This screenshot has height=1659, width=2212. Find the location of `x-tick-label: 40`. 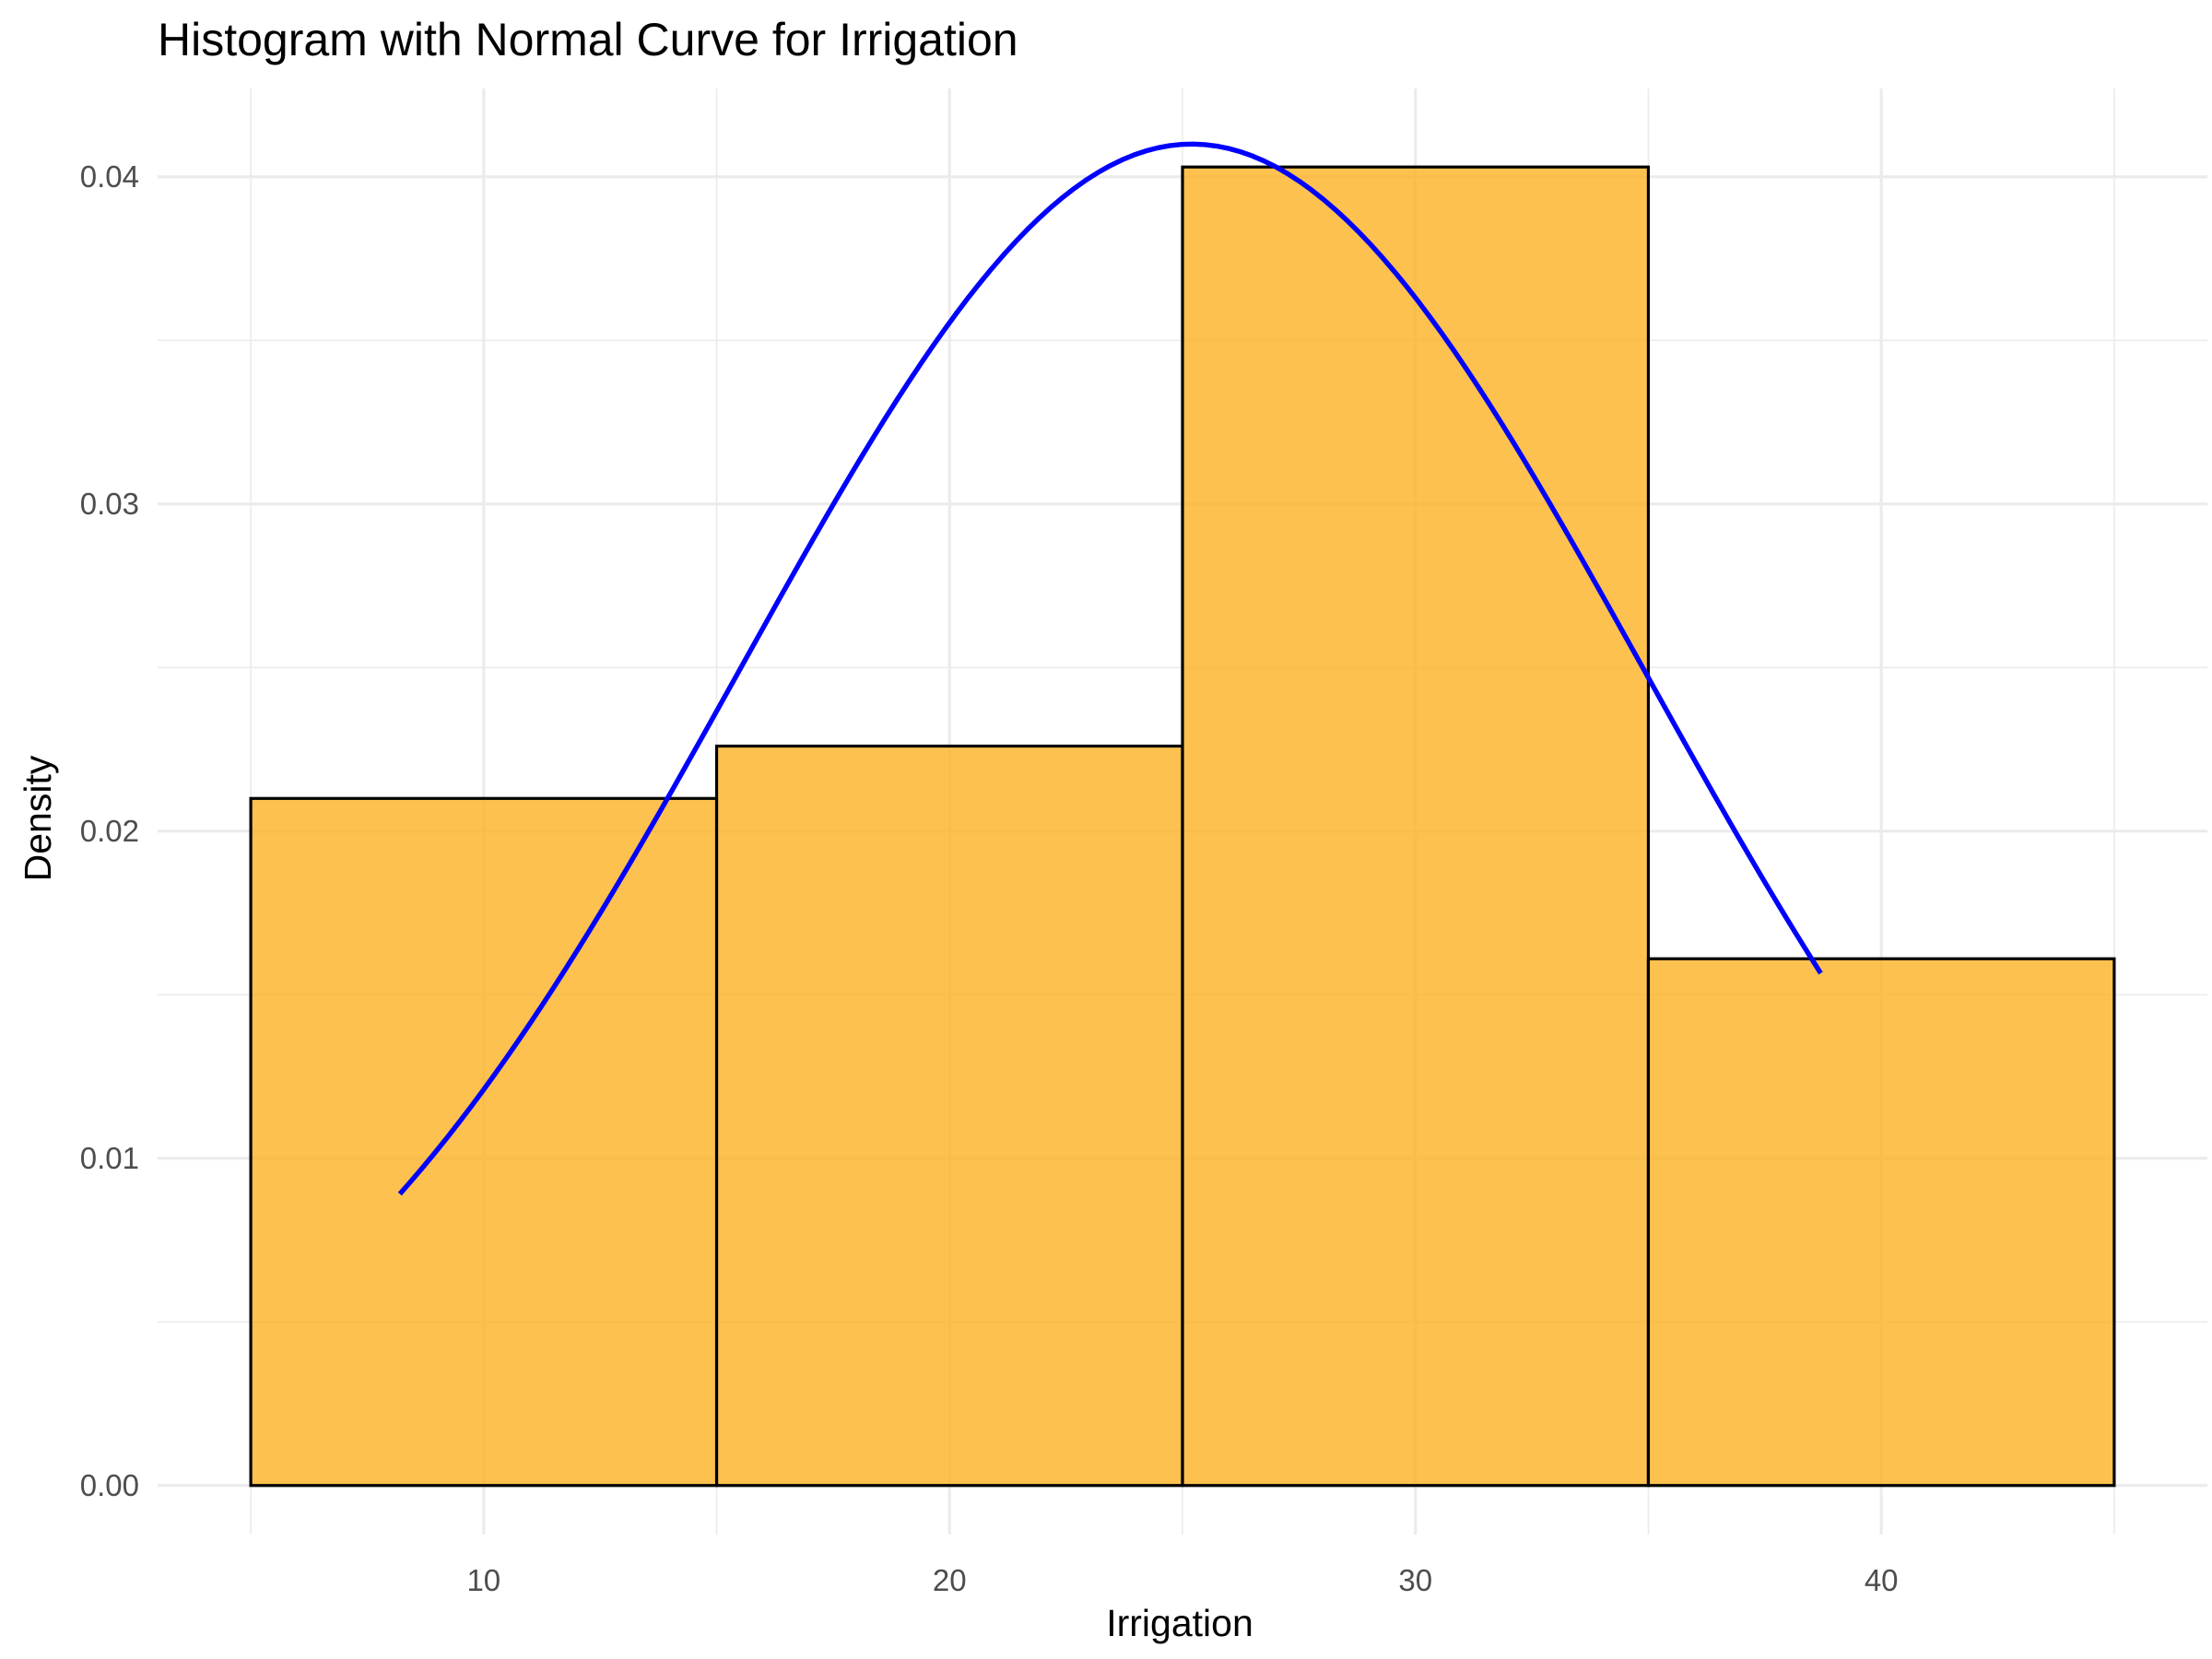

x-tick-label: 40 is located at coordinates (1882, 1580).